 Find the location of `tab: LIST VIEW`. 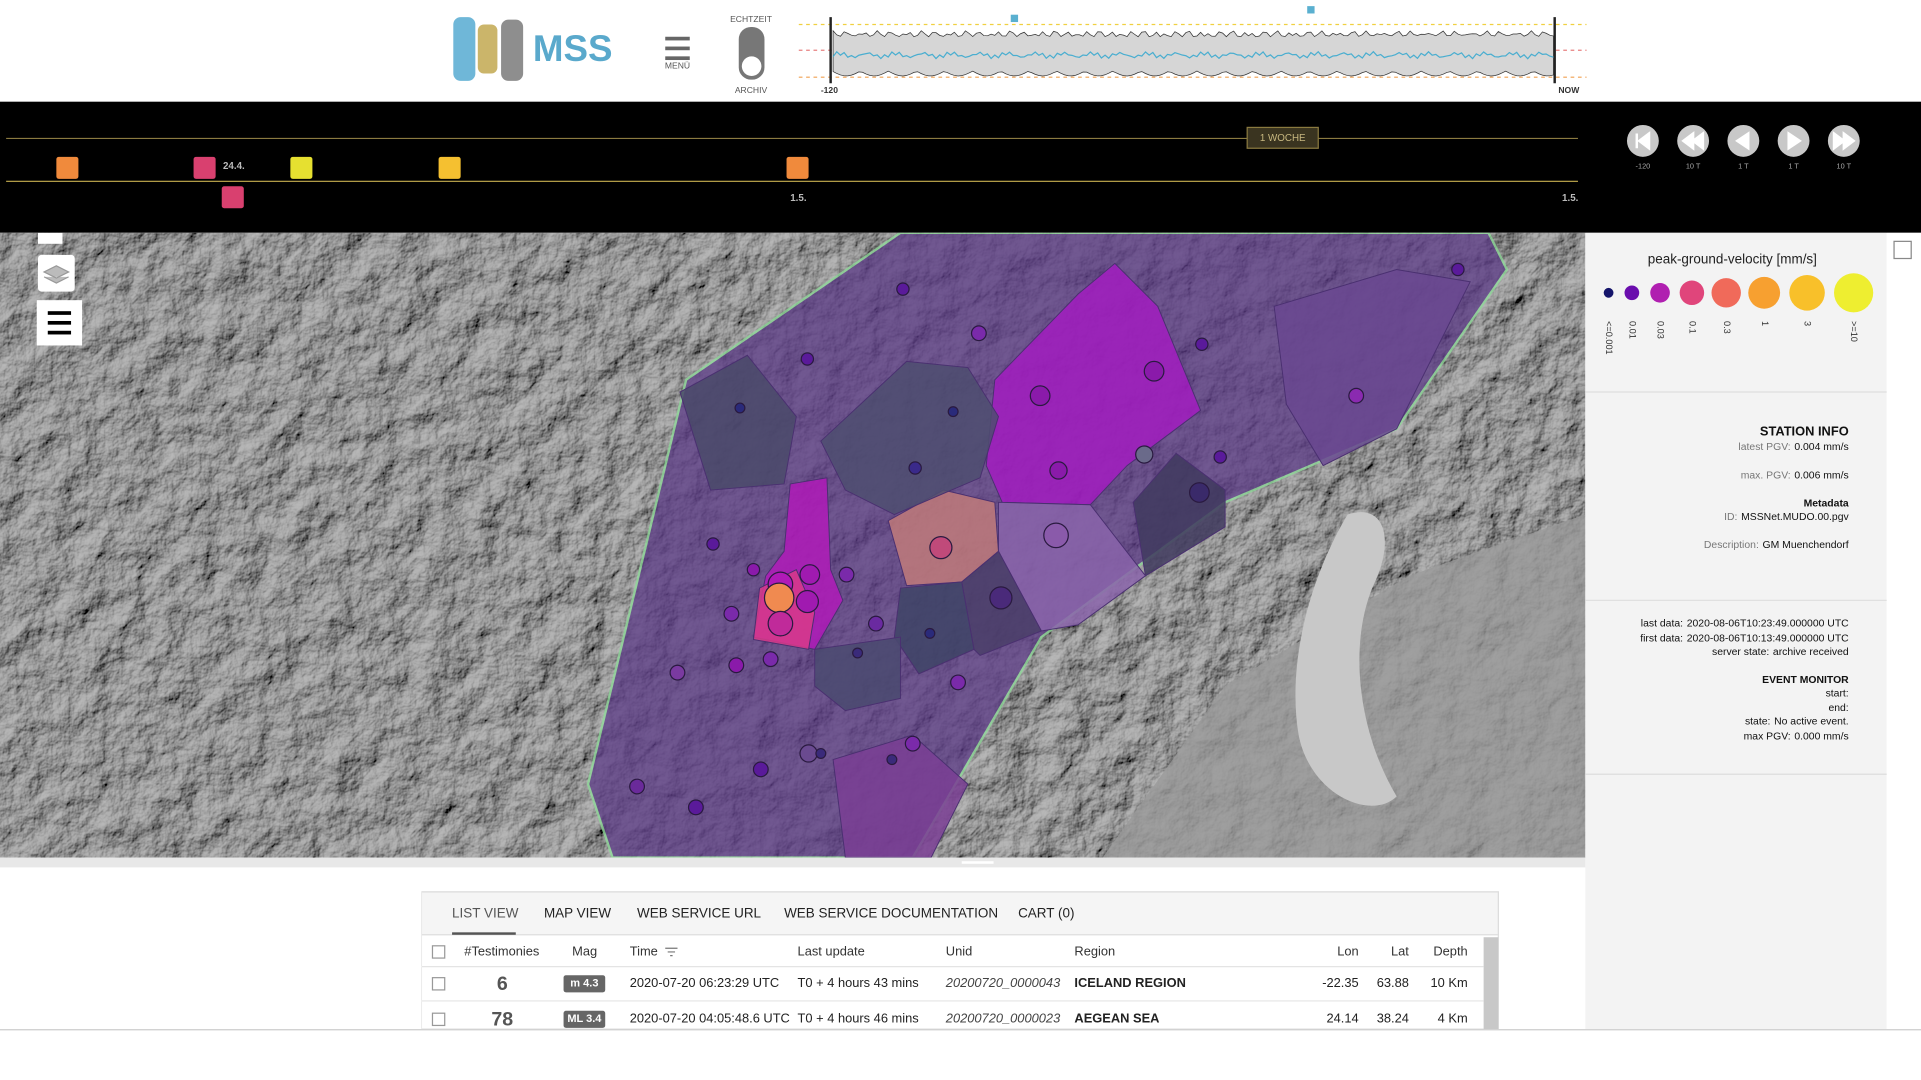

tab: LIST VIEW is located at coordinates (485, 913).